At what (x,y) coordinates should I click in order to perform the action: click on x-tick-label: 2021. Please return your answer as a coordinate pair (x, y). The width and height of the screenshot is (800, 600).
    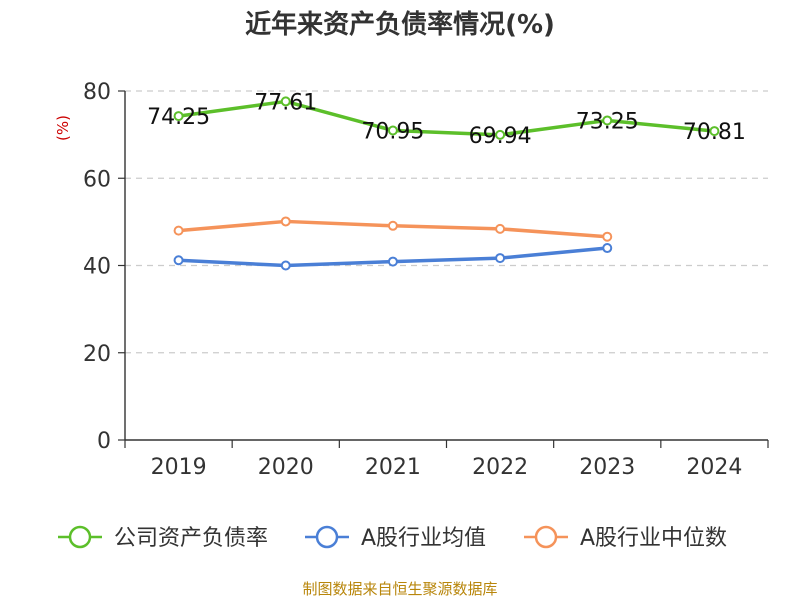
    Looking at the image, I should click on (393, 467).